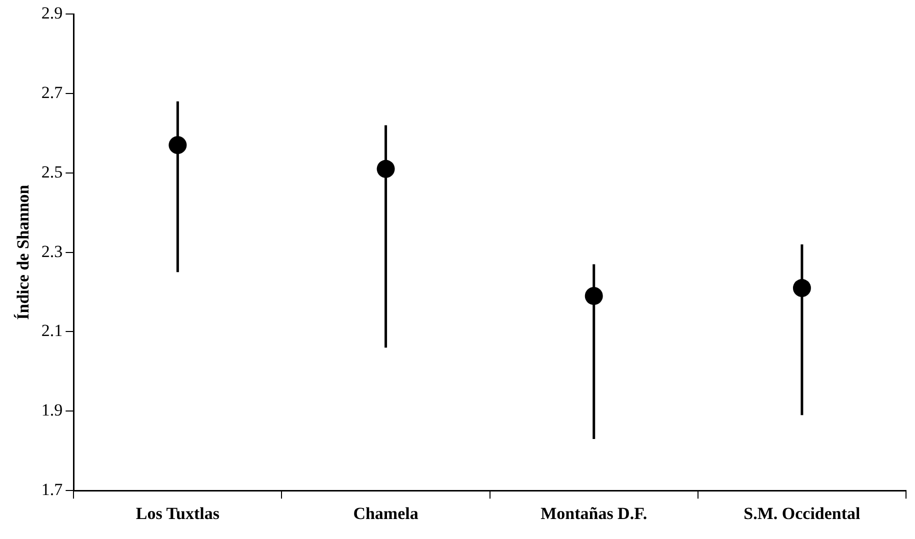  Describe the element at coordinates (802, 514) in the screenshot. I see `x-tick-label: S.M. Occidental` at that location.